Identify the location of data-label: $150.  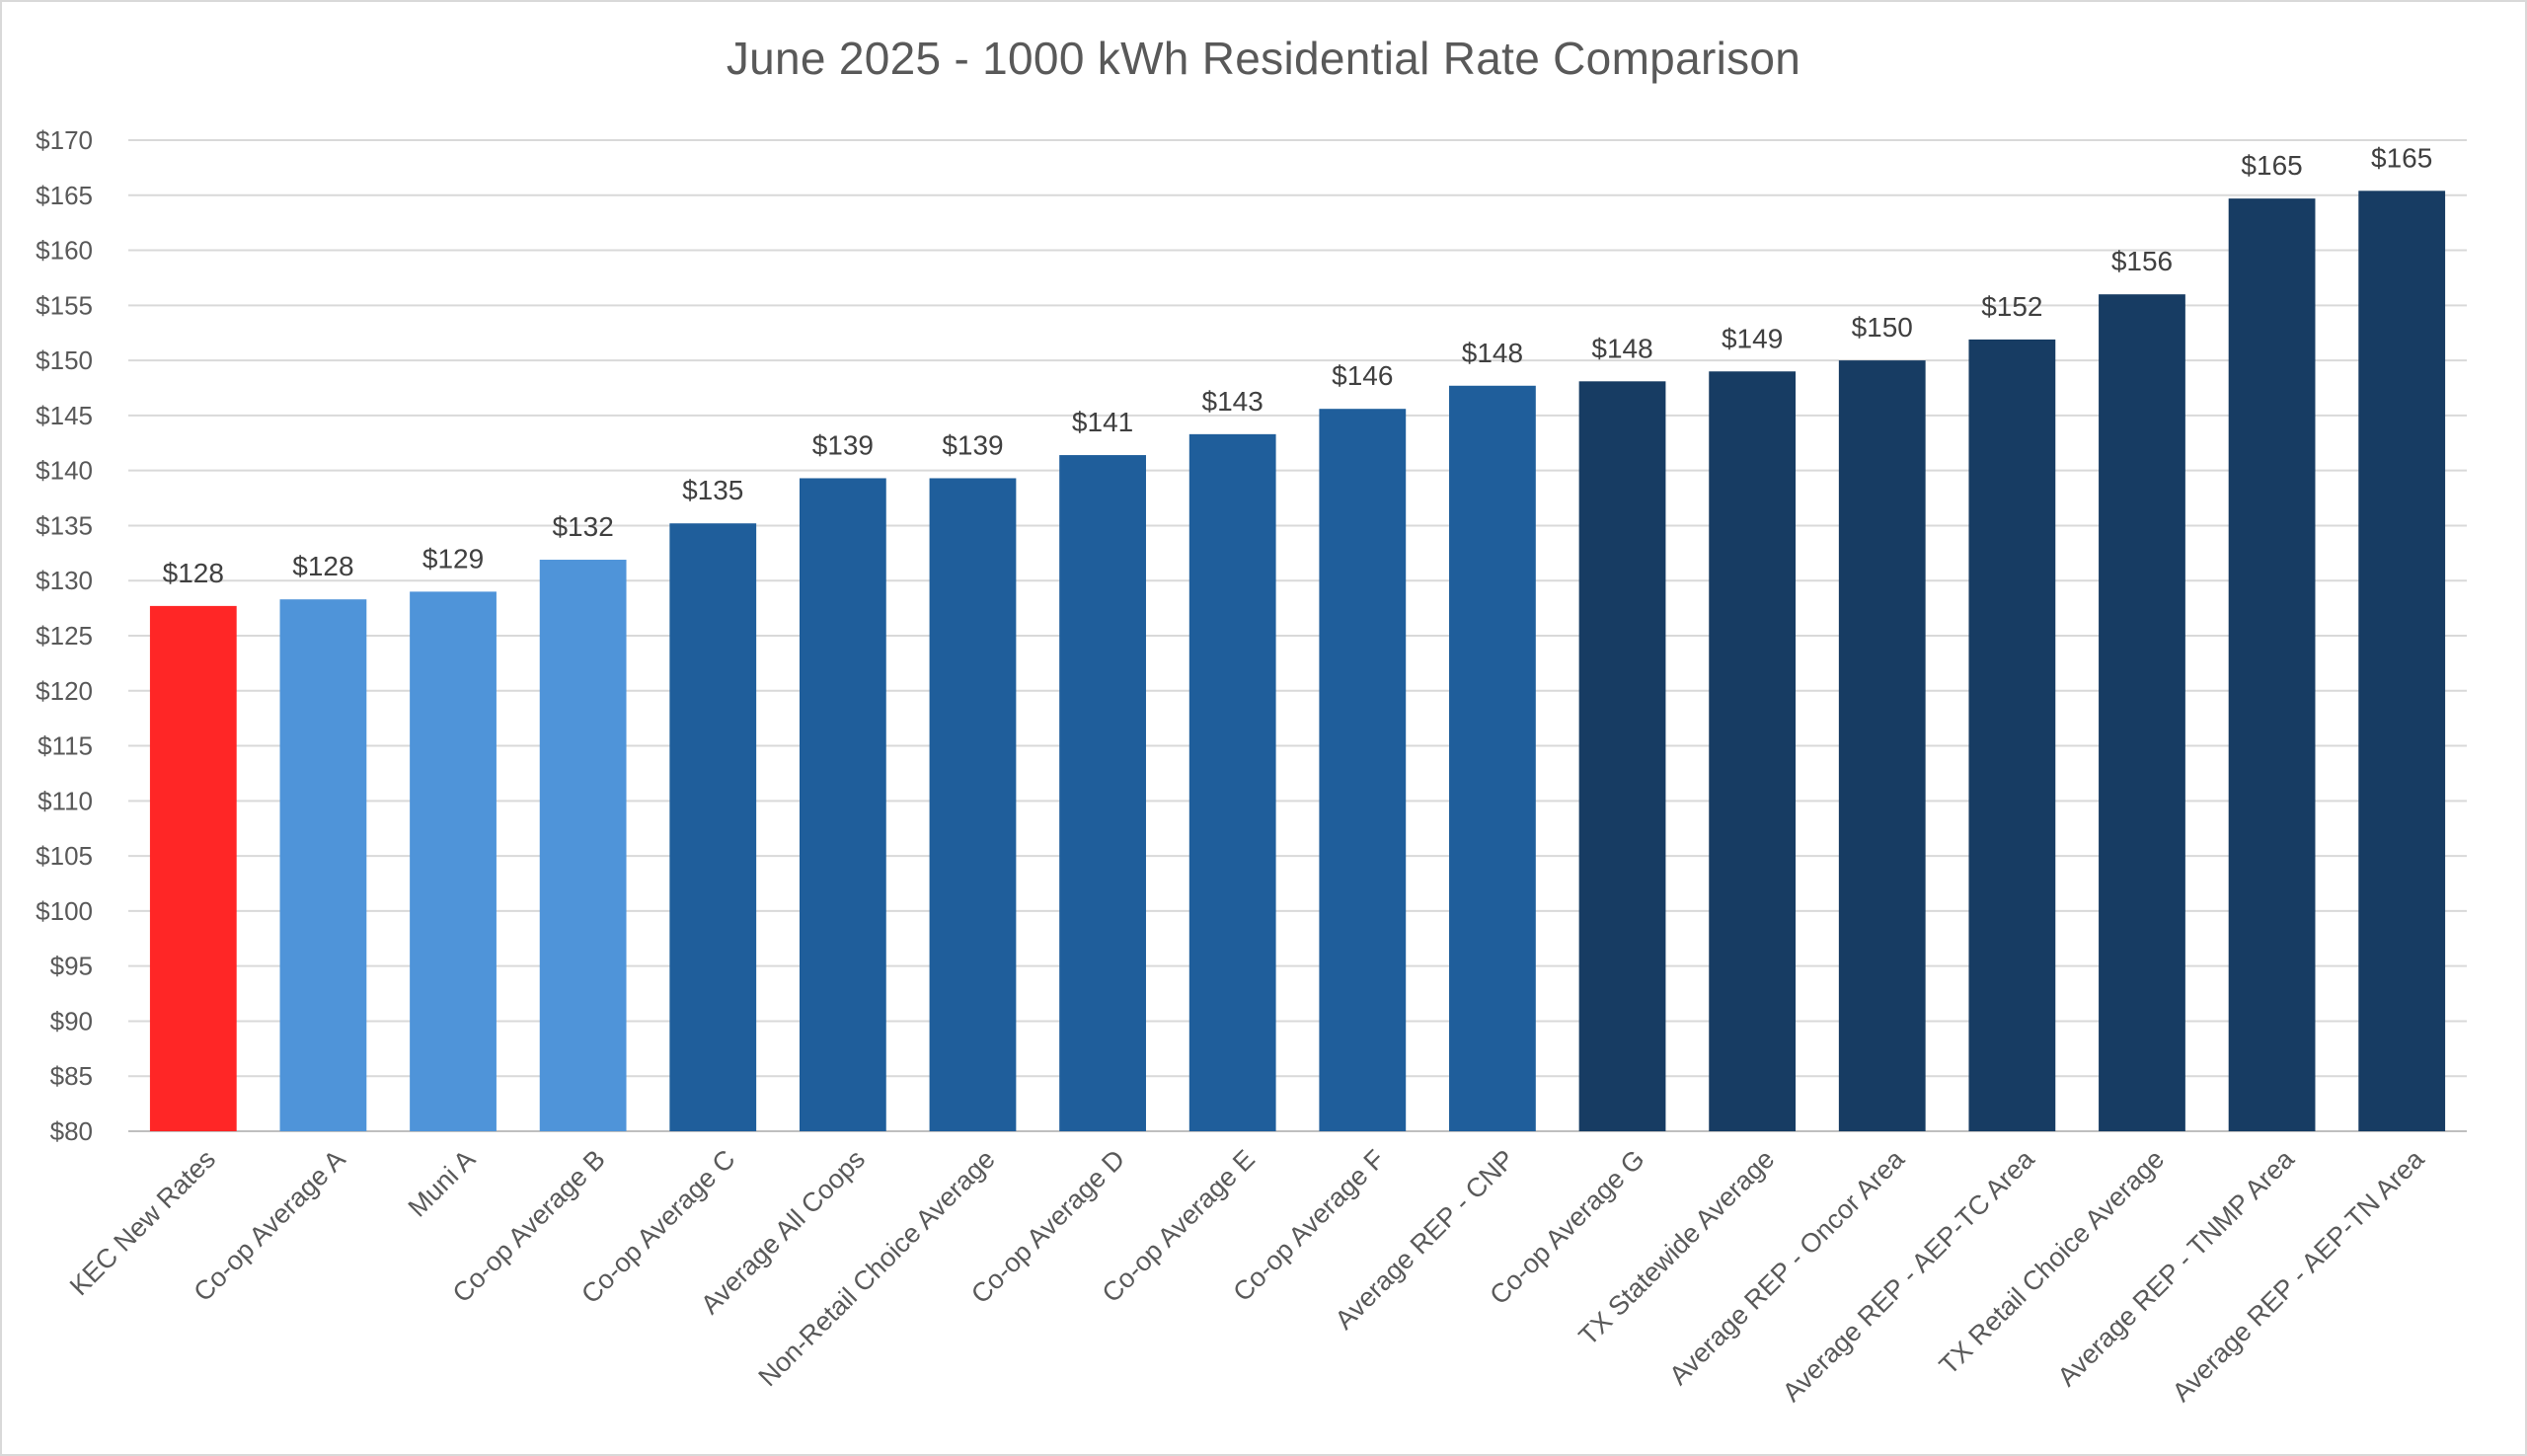
(1882, 327).